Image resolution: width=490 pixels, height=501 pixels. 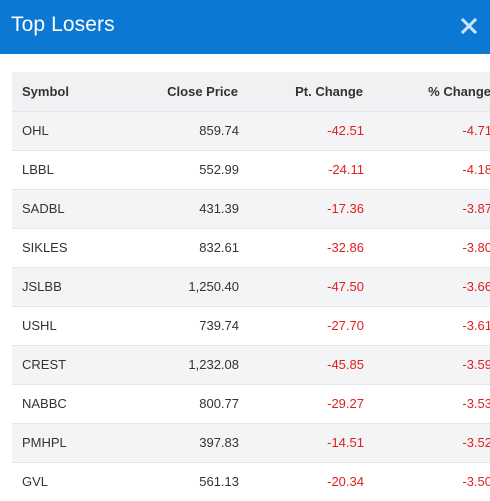 What do you see at coordinates (427, 170) in the screenshot?
I see `pct-change-cell: -4.18` at bounding box center [427, 170].